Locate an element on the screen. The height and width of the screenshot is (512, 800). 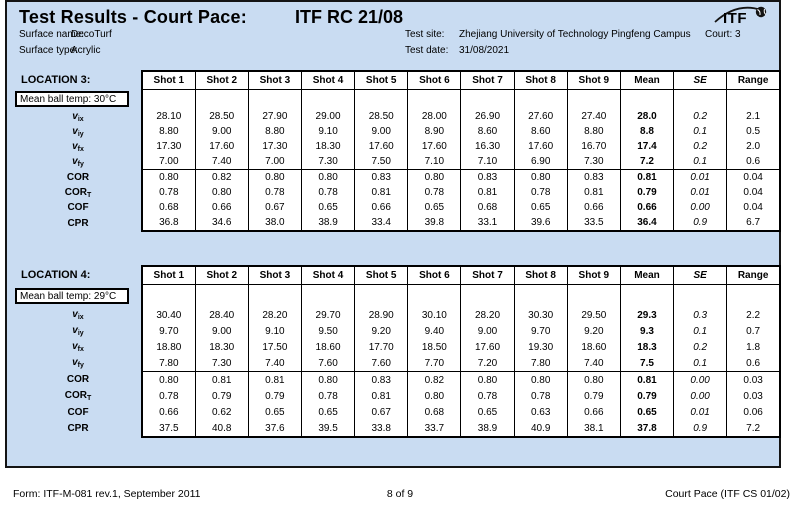
value-cell: 16.70 is located at coordinates (593, 146).